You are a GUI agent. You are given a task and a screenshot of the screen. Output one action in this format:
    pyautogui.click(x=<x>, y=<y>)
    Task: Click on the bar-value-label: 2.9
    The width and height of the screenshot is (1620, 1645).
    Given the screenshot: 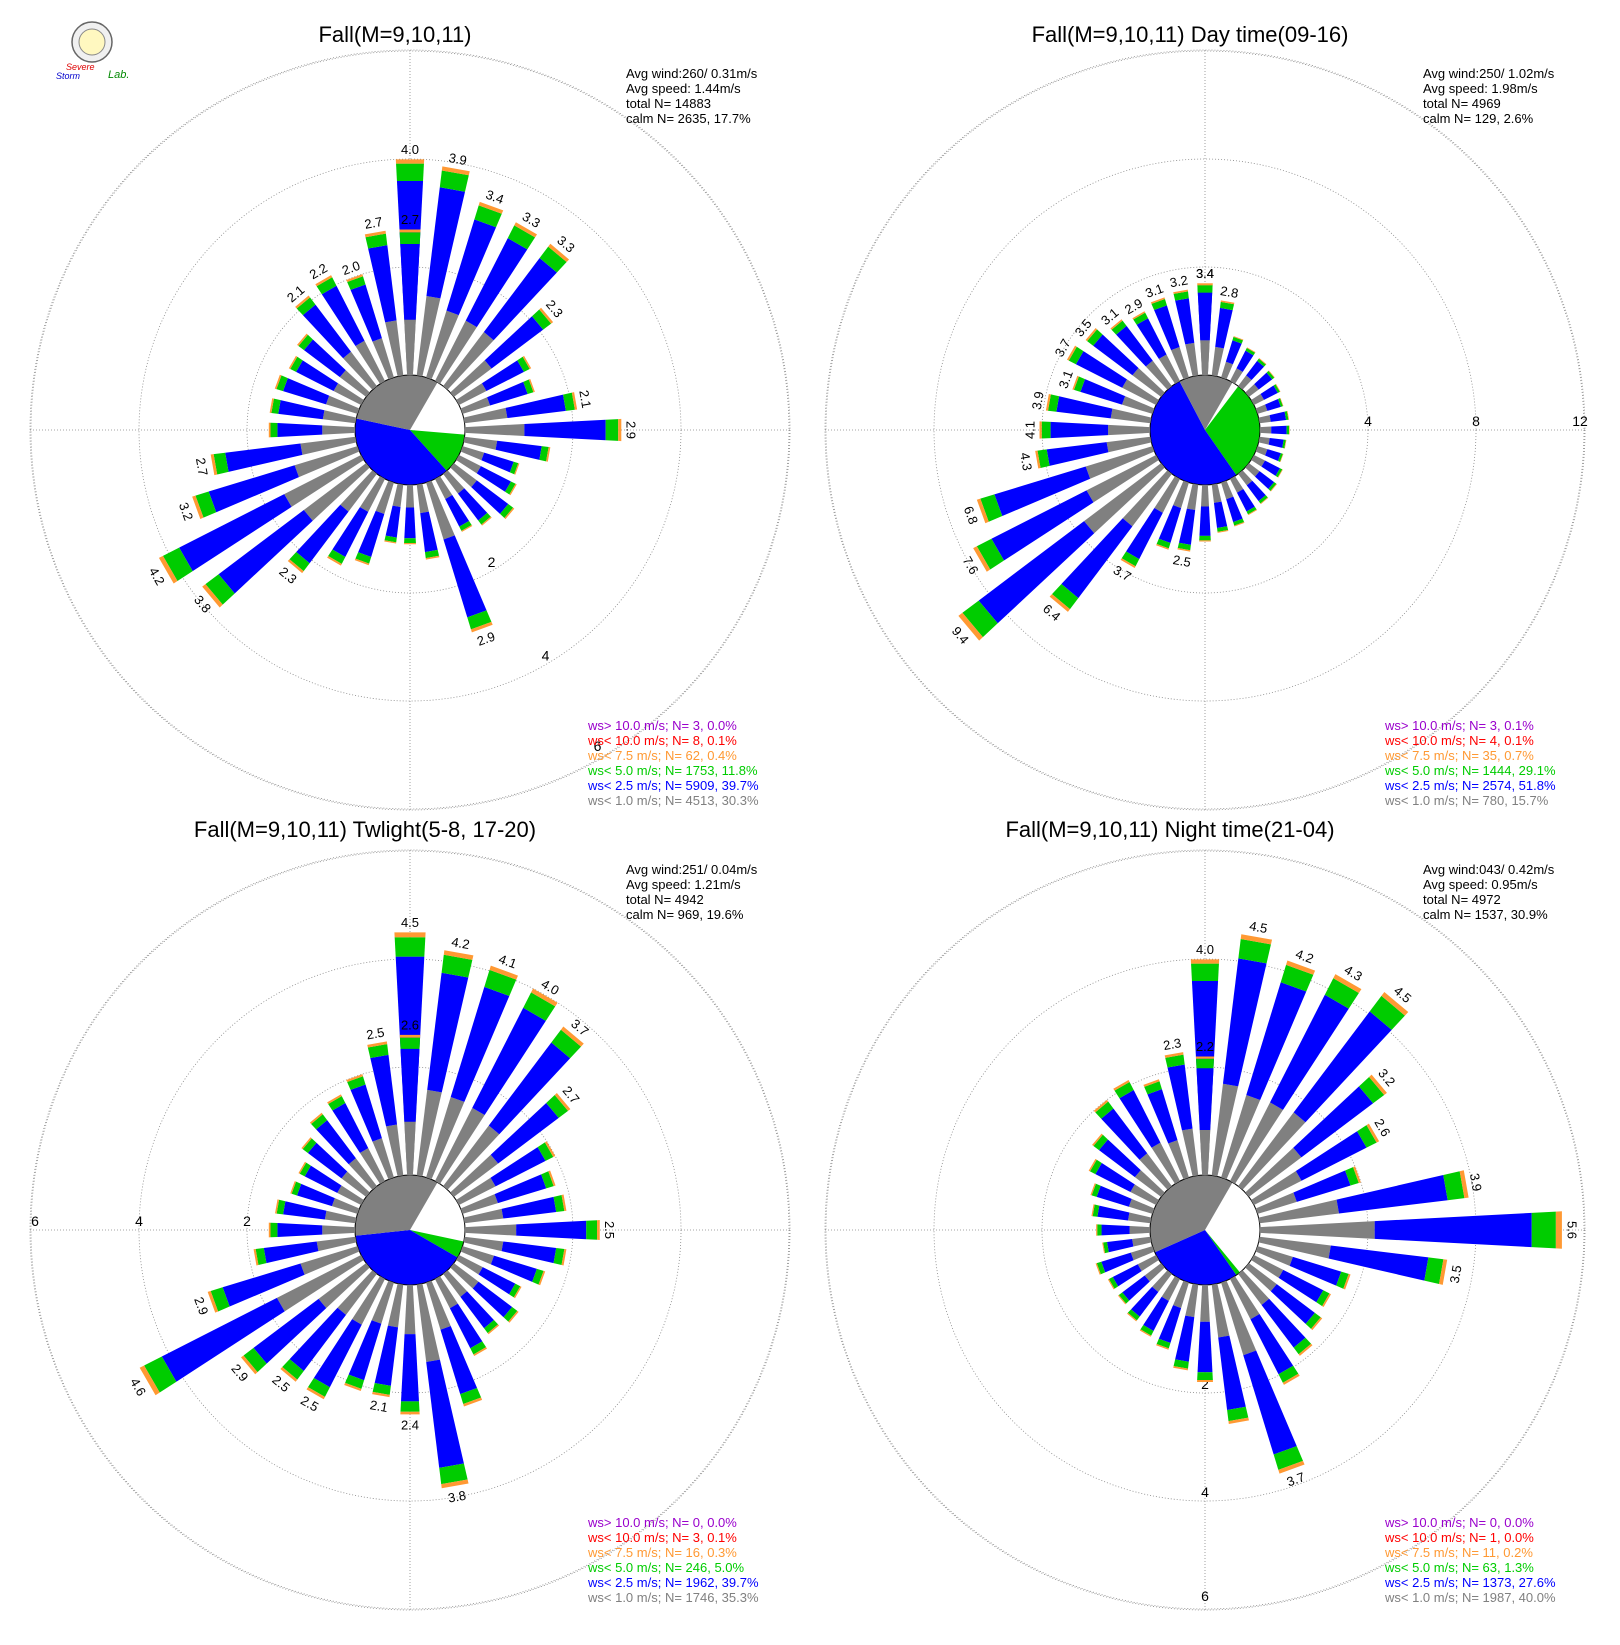 What is the action you would take?
    pyautogui.click(x=486, y=639)
    